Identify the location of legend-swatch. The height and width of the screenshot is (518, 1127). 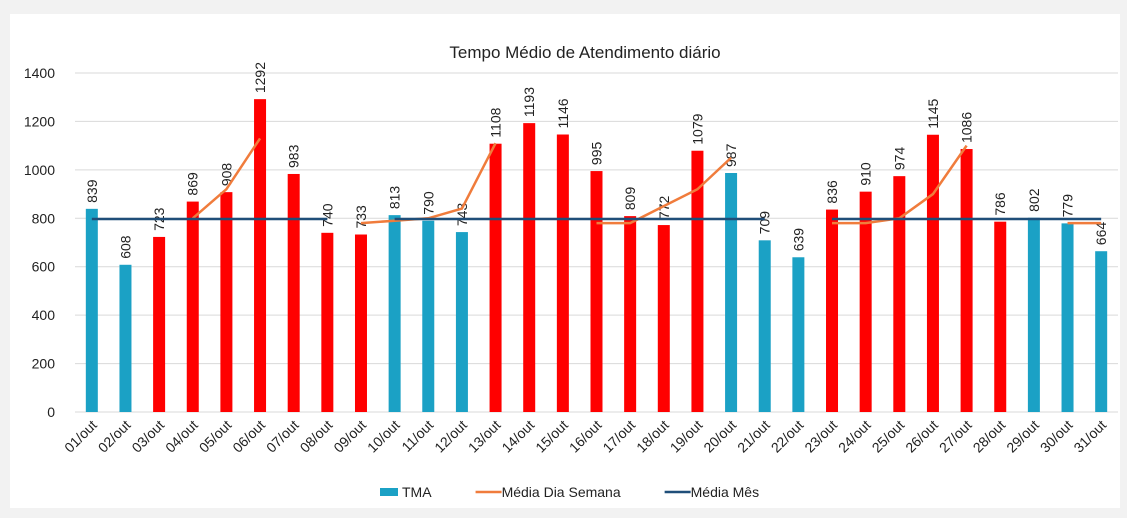
(389, 492).